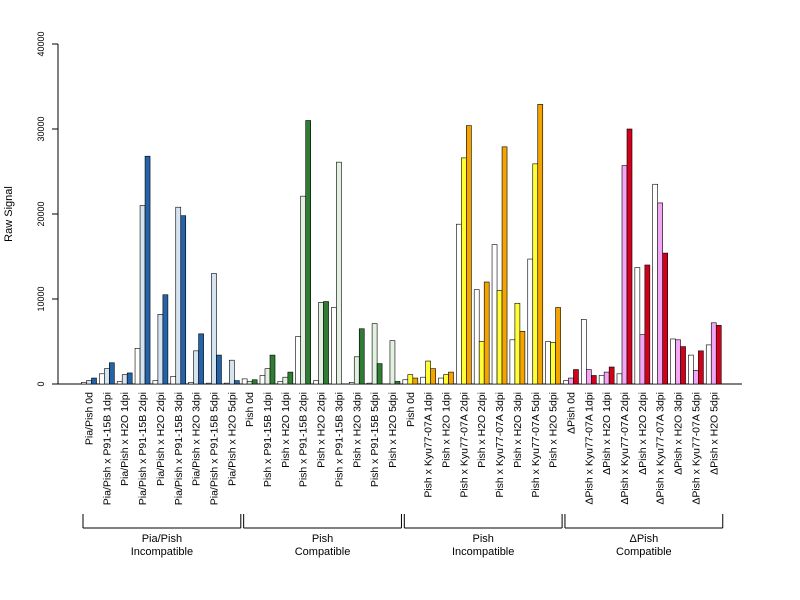  I want to click on x-tick-label: Pish x P91-15B 3dpi, so click(339, 439).